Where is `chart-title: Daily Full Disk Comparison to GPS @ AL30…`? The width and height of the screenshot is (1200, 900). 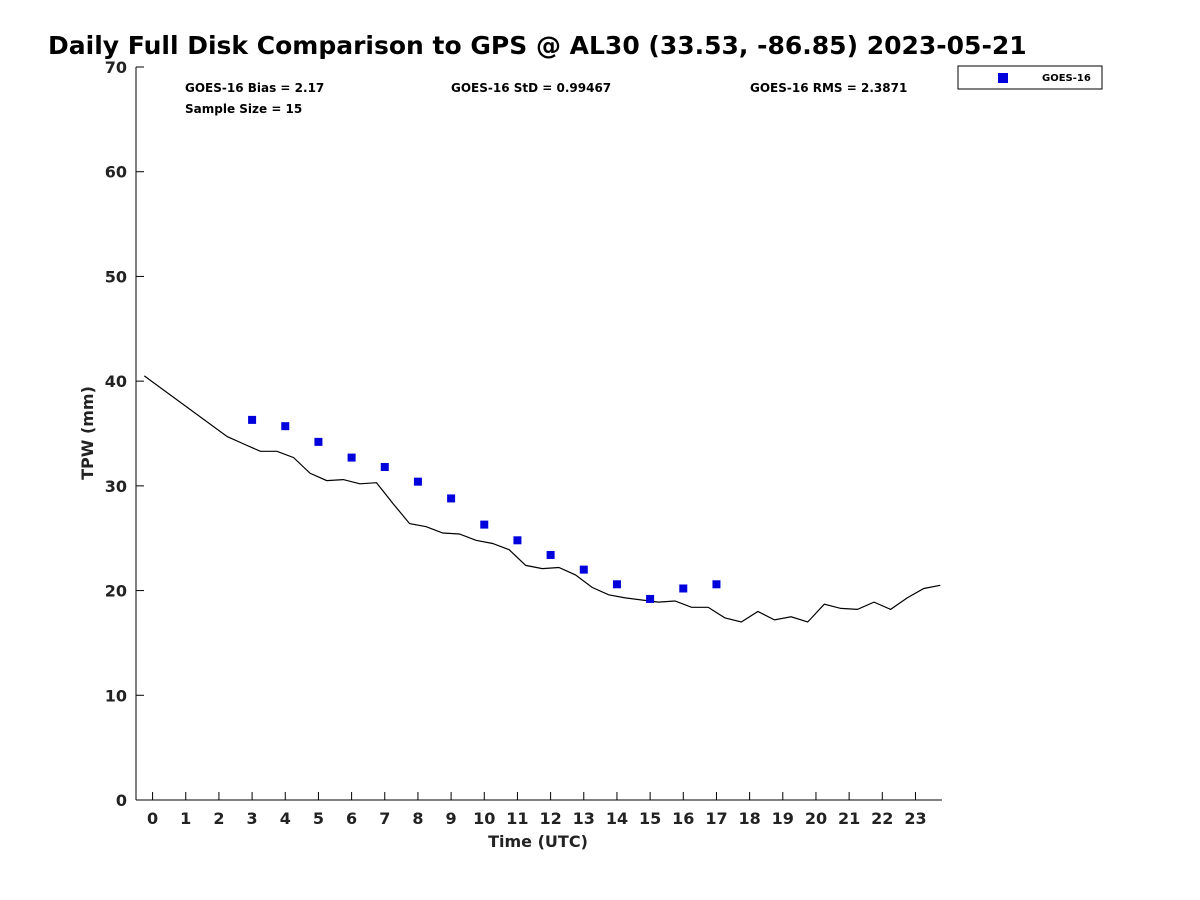 chart-title: Daily Full Disk Comparison to GPS @ AL30… is located at coordinates (537, 45).